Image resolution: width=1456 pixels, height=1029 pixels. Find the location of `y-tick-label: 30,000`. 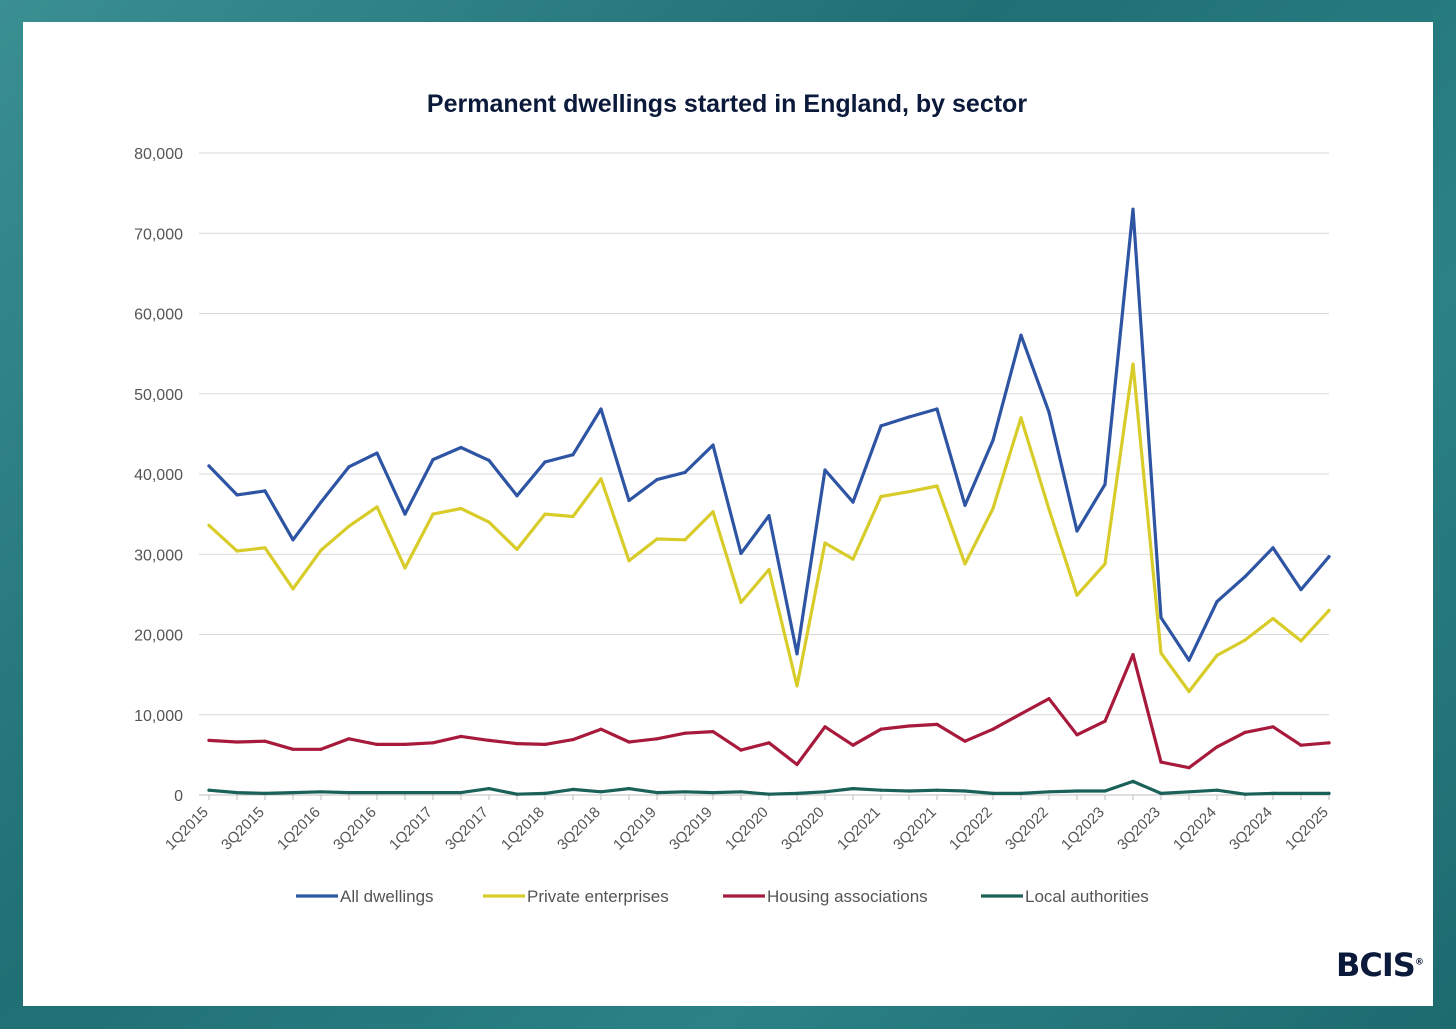

y-tick-label: 30,000 is located at coordinates (158, 555).